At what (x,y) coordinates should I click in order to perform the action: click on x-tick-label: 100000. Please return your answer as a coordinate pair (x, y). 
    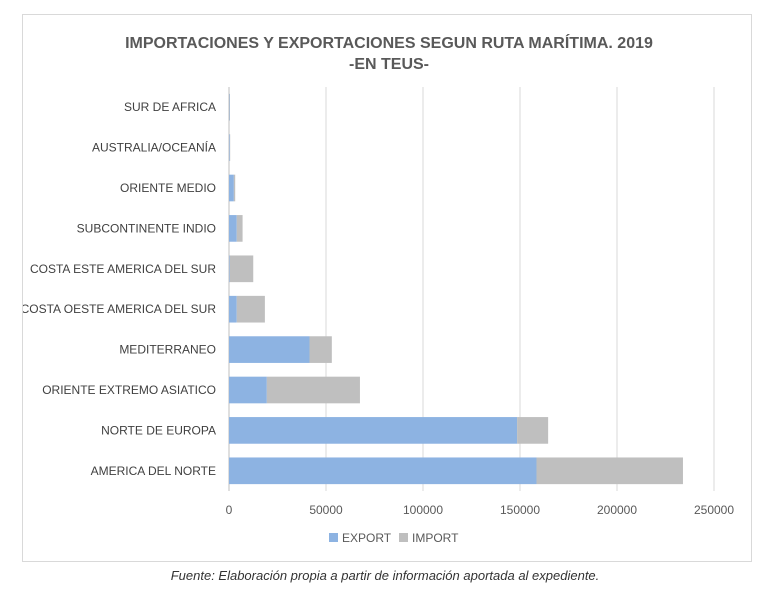
    Looking at the image, I should click on (423, 510).